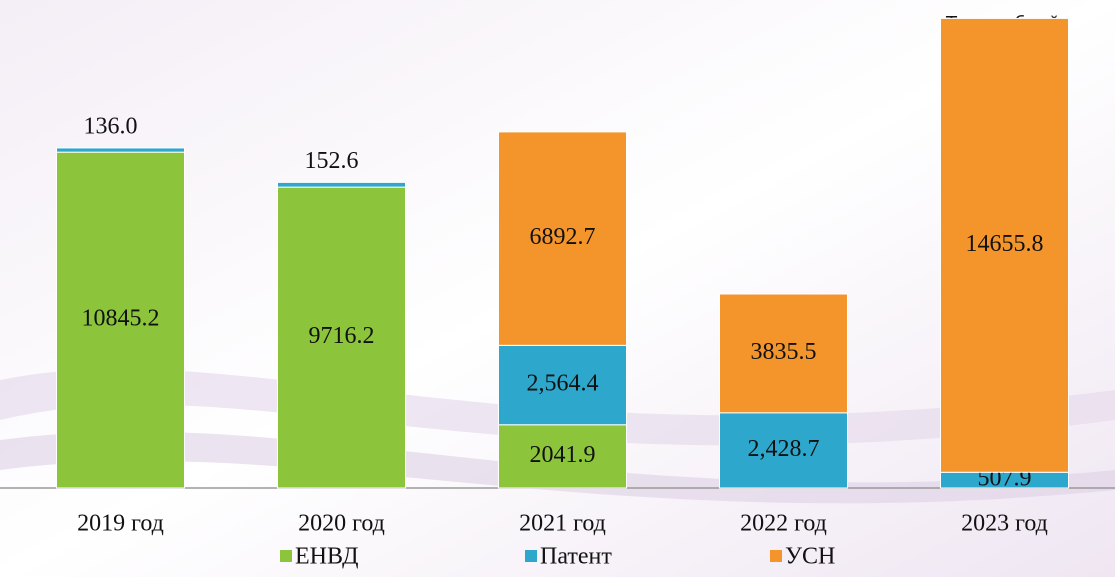  Describe the element at coordinates (810, 557) in the screenshot. I see `legend-label: УСН` at that location.